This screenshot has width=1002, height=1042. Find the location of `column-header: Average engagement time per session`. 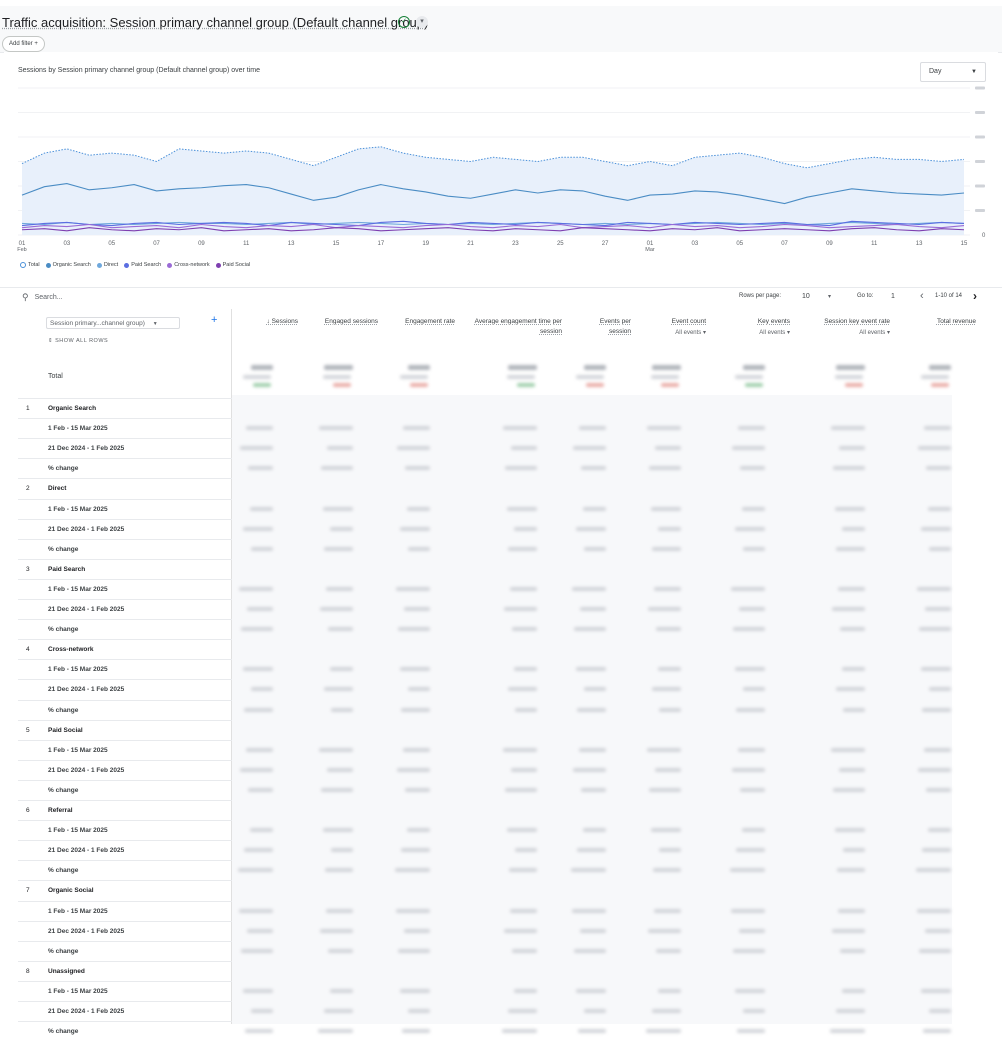

column-header: Average engagement time per session is located at coordinates (517, 327).